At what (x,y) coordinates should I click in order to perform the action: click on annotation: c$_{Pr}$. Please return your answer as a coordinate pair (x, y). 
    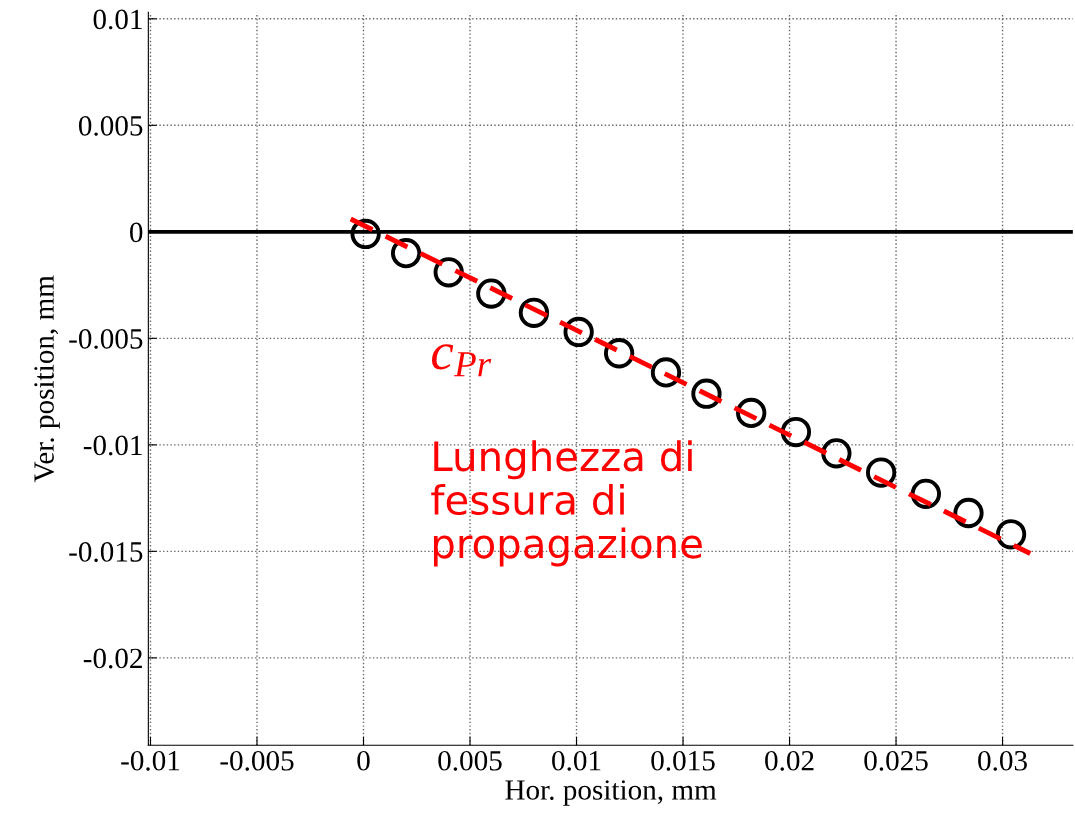
    Looking at the image, I should click on (461, 360).